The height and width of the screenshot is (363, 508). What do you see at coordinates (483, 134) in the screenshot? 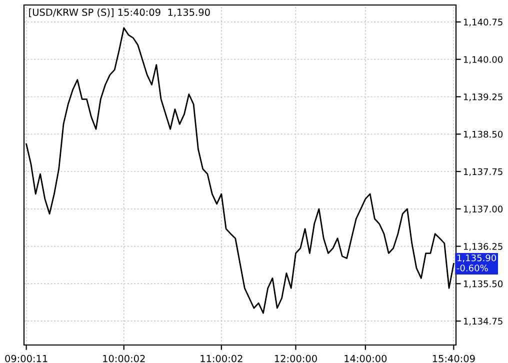
I see `y-tick-label: 1,138.50` at bounding box center [483, 134].